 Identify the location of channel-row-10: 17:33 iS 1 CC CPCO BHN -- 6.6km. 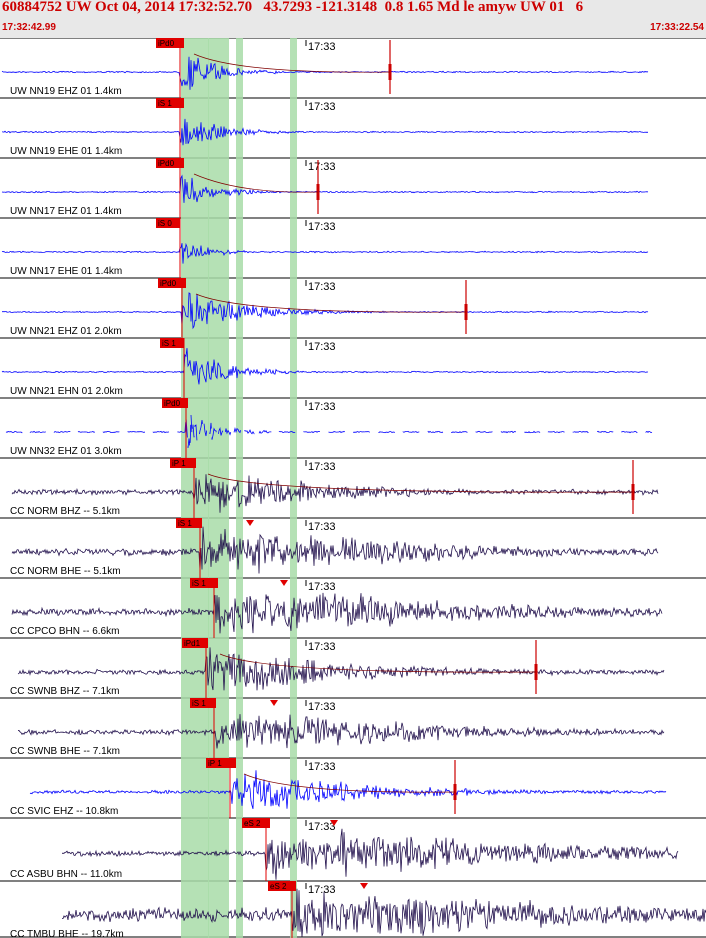
(336, 608).